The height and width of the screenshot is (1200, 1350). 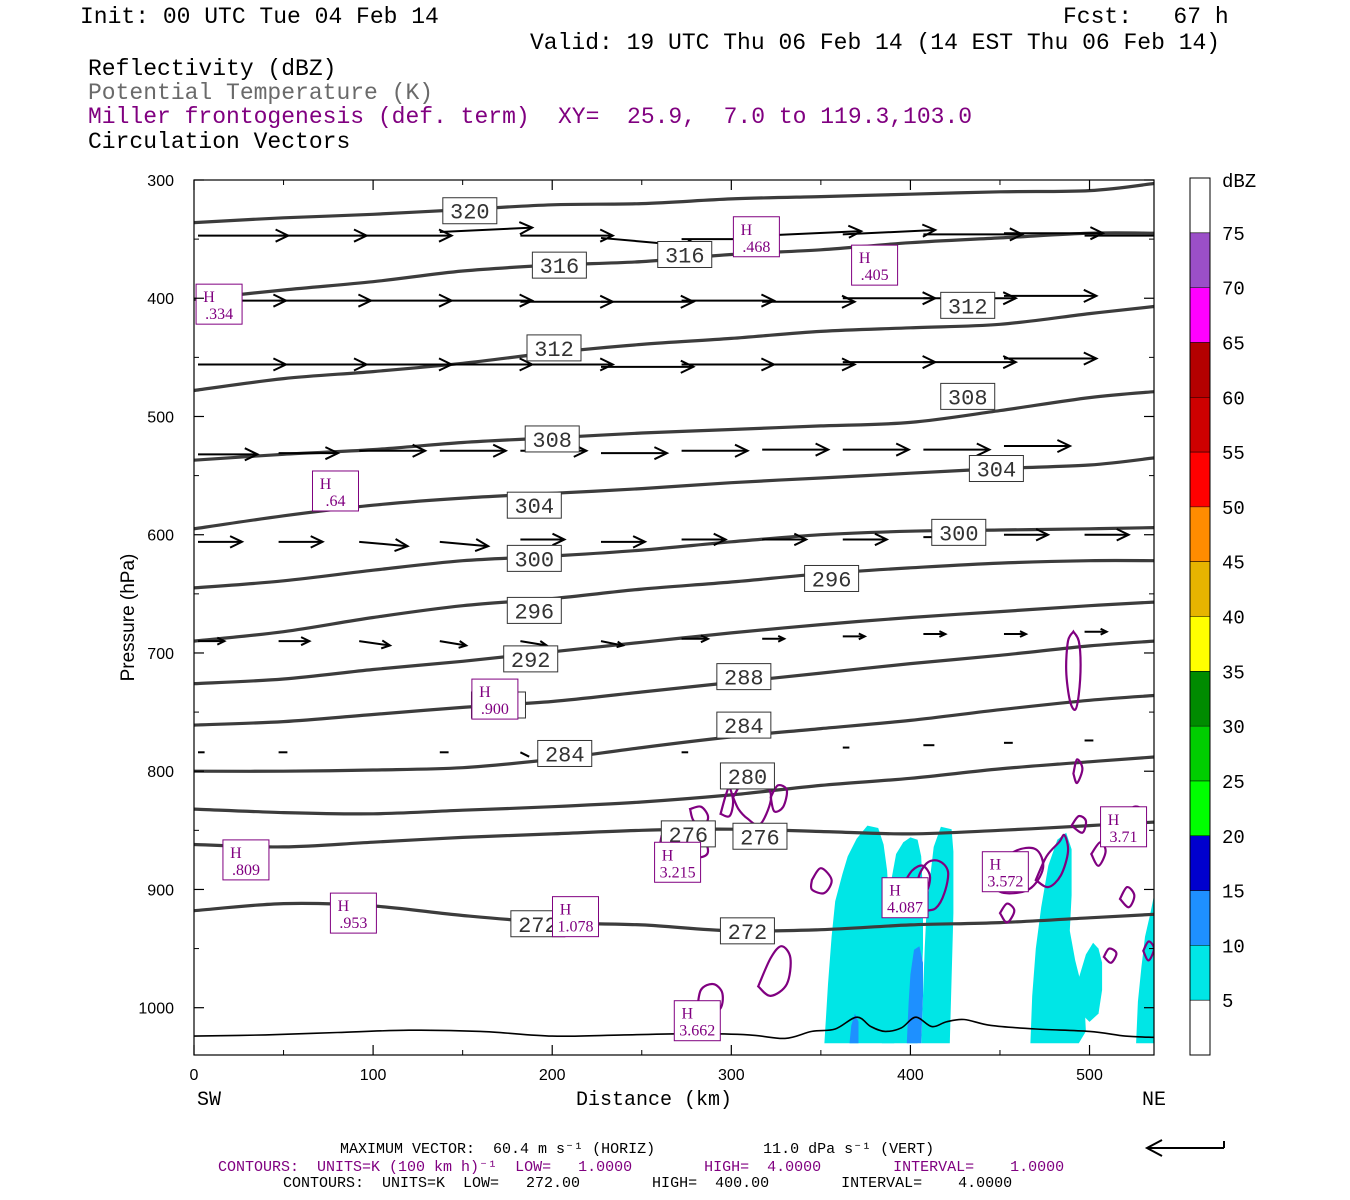 What do you see at coordinates (160, 772) in the screenshot?
I see `y-tick-label: 800` at bounding box center [160, 772].